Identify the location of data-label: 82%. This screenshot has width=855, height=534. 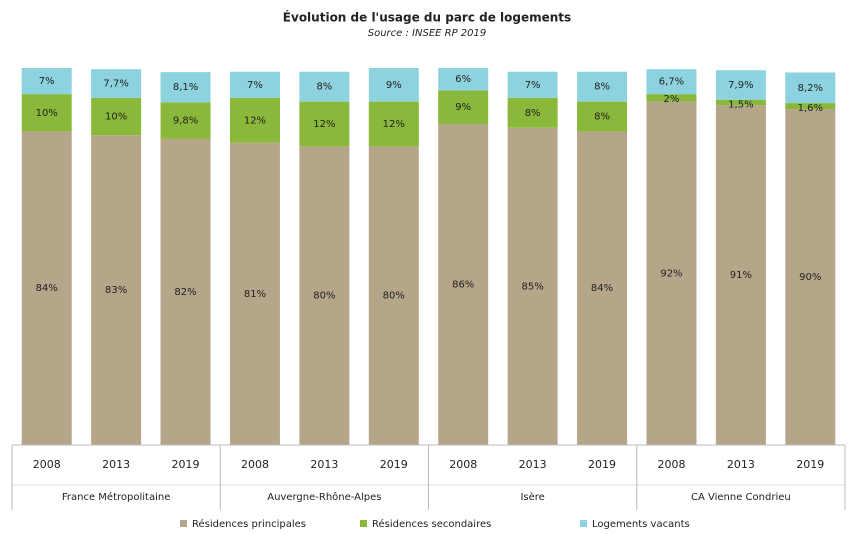
(185, 292).